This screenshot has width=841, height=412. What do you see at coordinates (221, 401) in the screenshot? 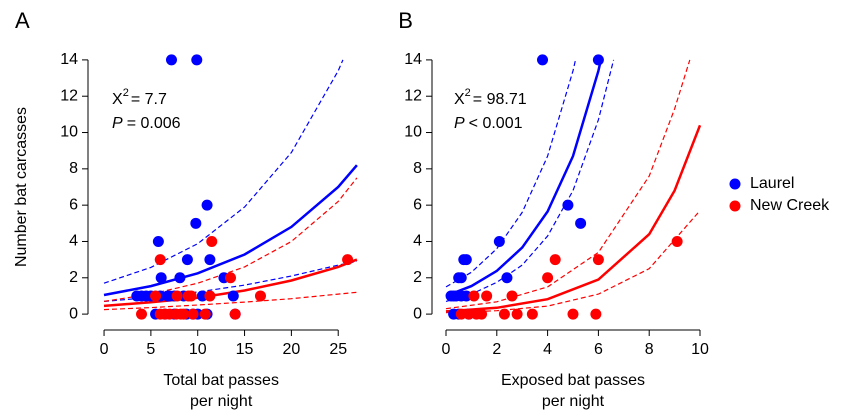
I see `x-axis-label: per night` at bounding box center [221, 401].